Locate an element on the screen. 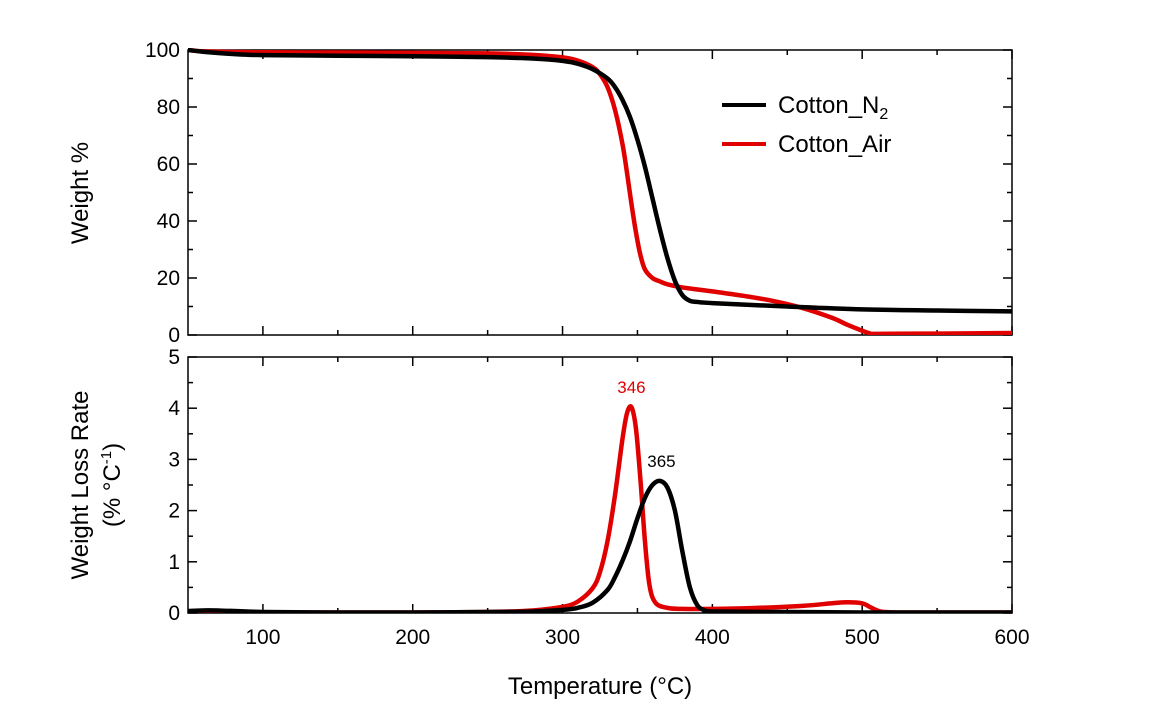  legend: Cotton_N2 Cotton_Air is located at coordinates (806, 125).